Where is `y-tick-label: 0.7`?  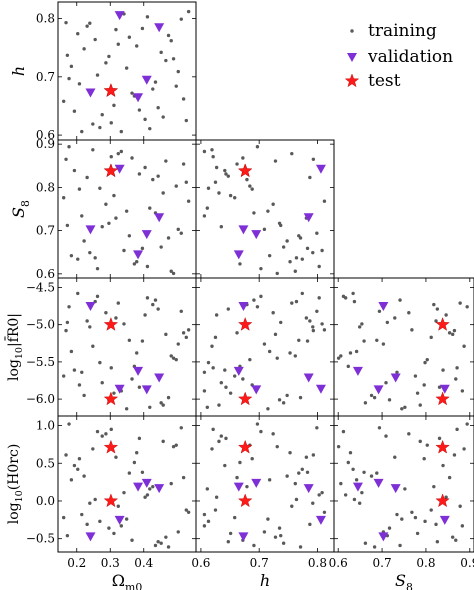 y-tick-label: 0.7 is located at coordinates (45, 77).